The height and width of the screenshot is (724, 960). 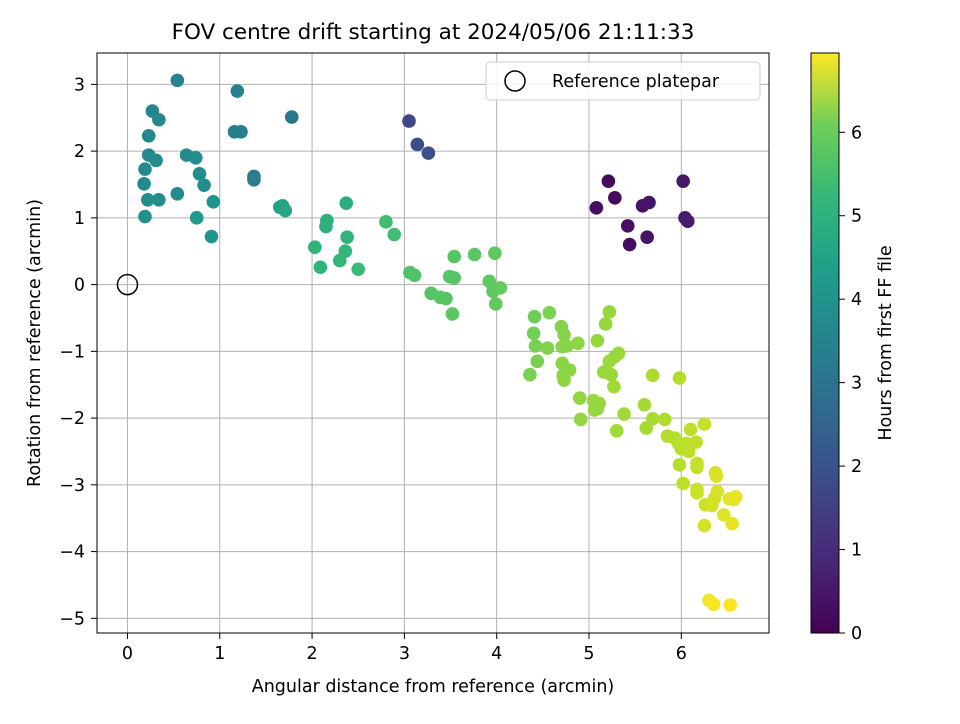 I want to click on x-tick-label: 5, so click(x=588, y=654).